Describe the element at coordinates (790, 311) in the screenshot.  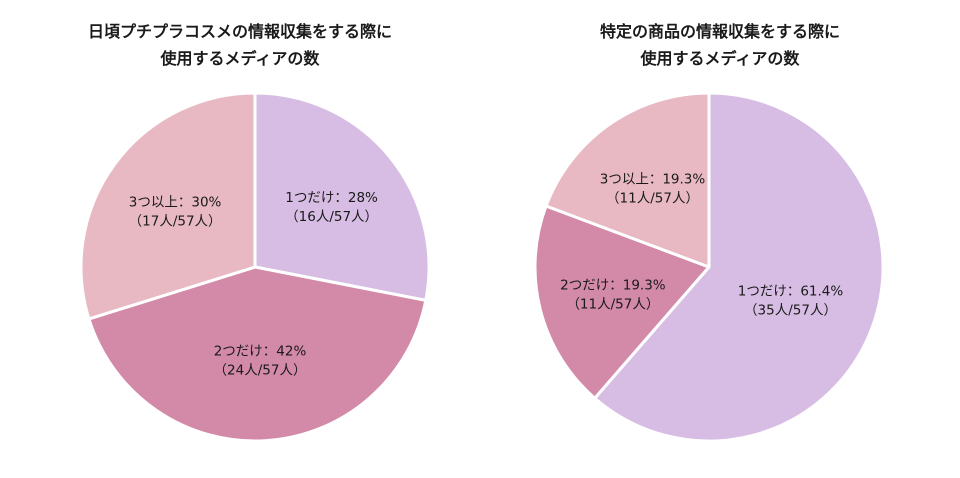
I see `slice-count-one-only: （35人/57人）` at that location.